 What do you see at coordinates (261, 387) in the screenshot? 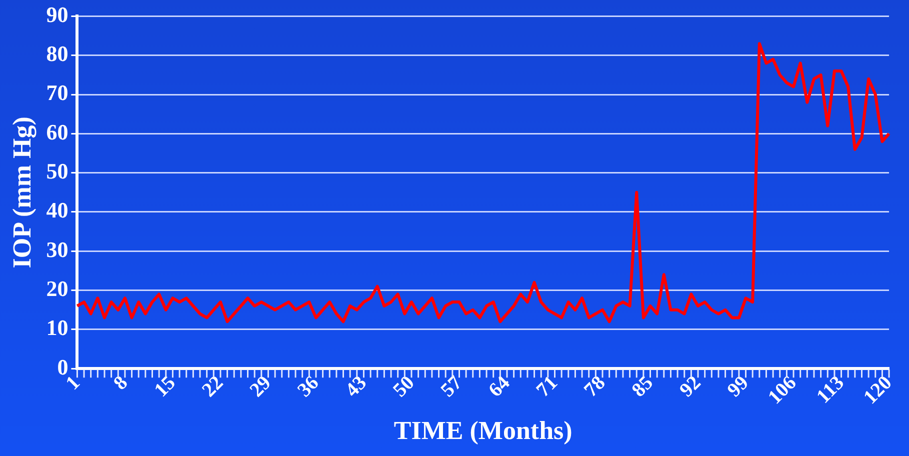
I see `x-tick-label: 29` at bounding box center [261, 387].